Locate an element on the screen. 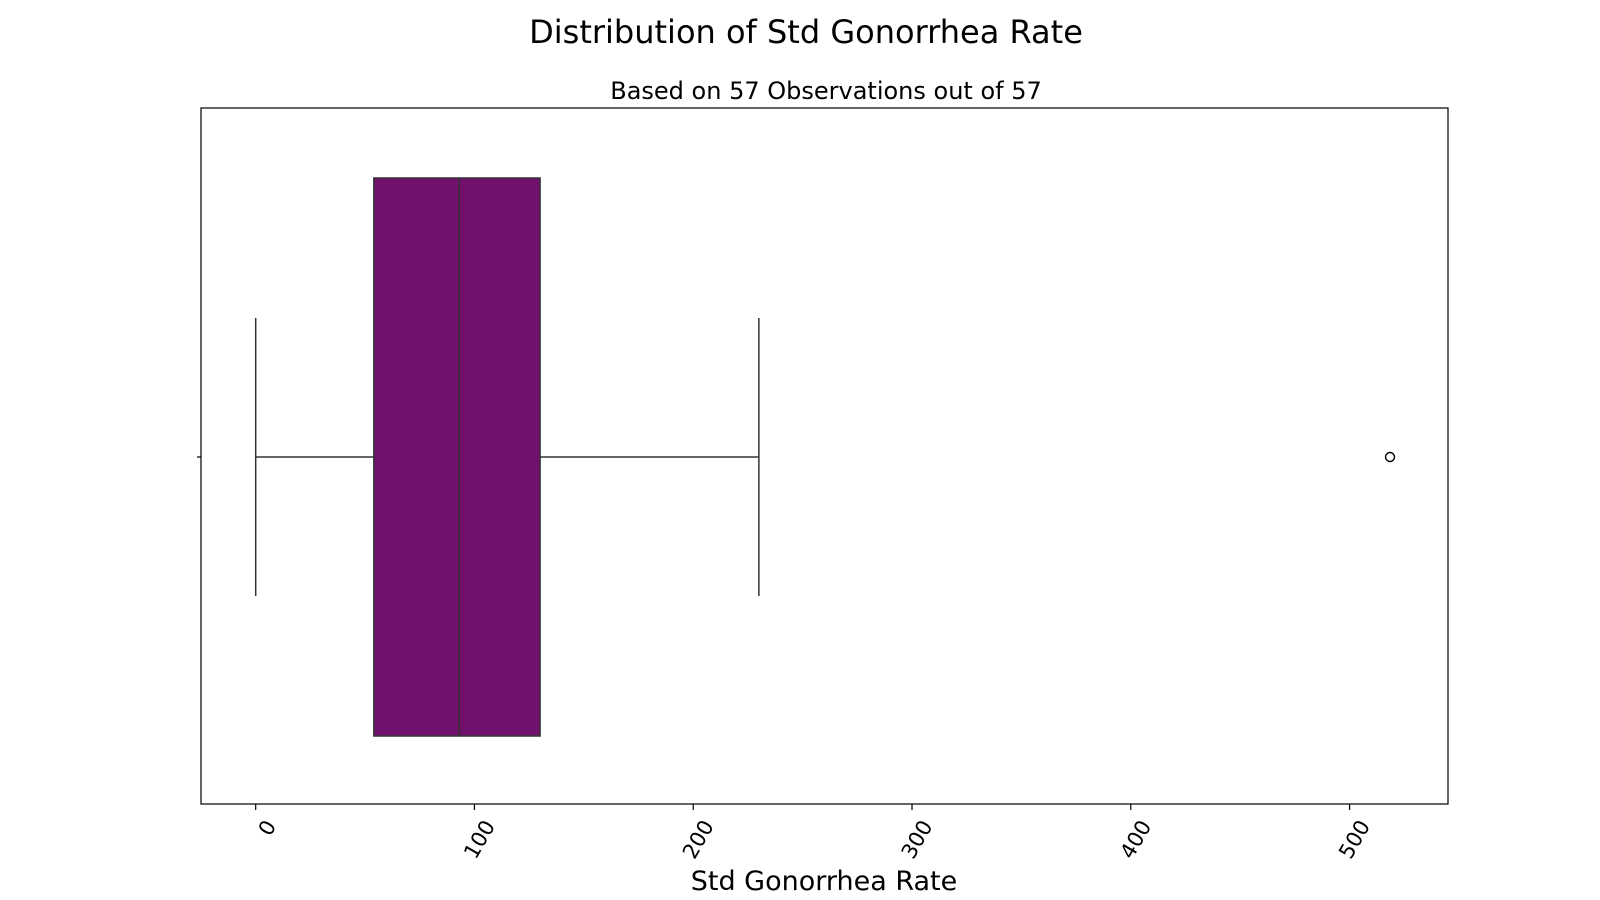 The height and width of the screenshot is (900, 1600). x-tick-label: 200 is located at coordinates (698, 839).